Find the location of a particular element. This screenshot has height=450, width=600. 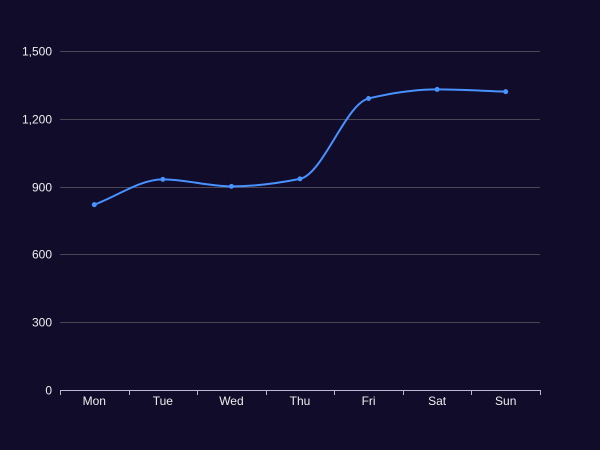

x-axis is located at coordinates (300, 392).